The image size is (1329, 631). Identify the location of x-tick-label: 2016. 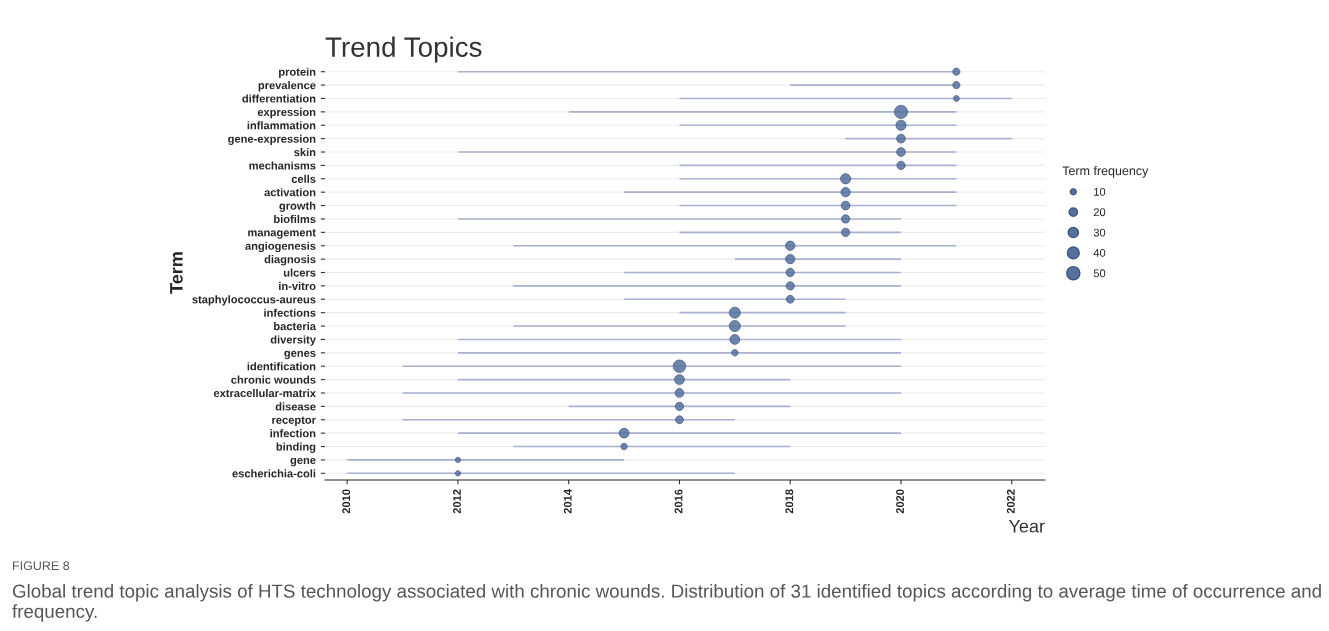
(678, 501).